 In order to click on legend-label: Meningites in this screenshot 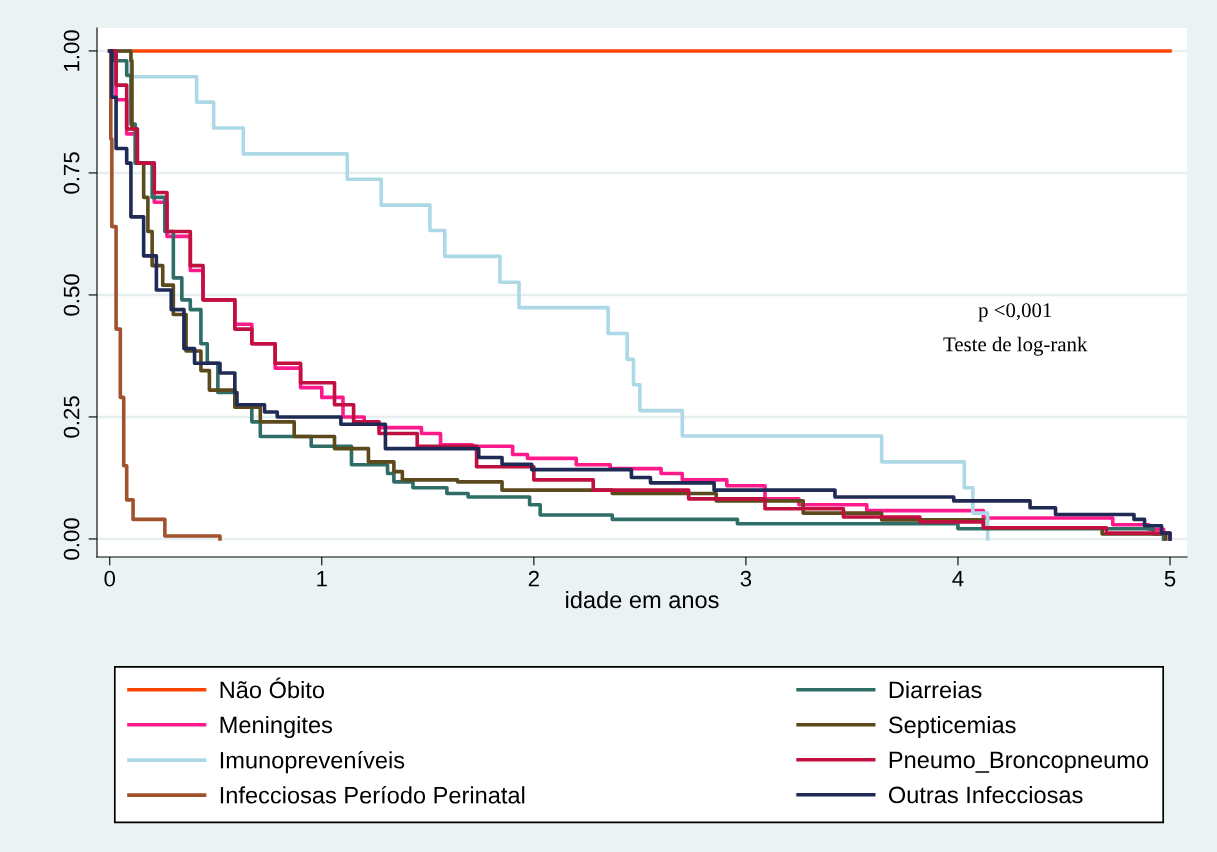, I will do `click(276, 726)`.